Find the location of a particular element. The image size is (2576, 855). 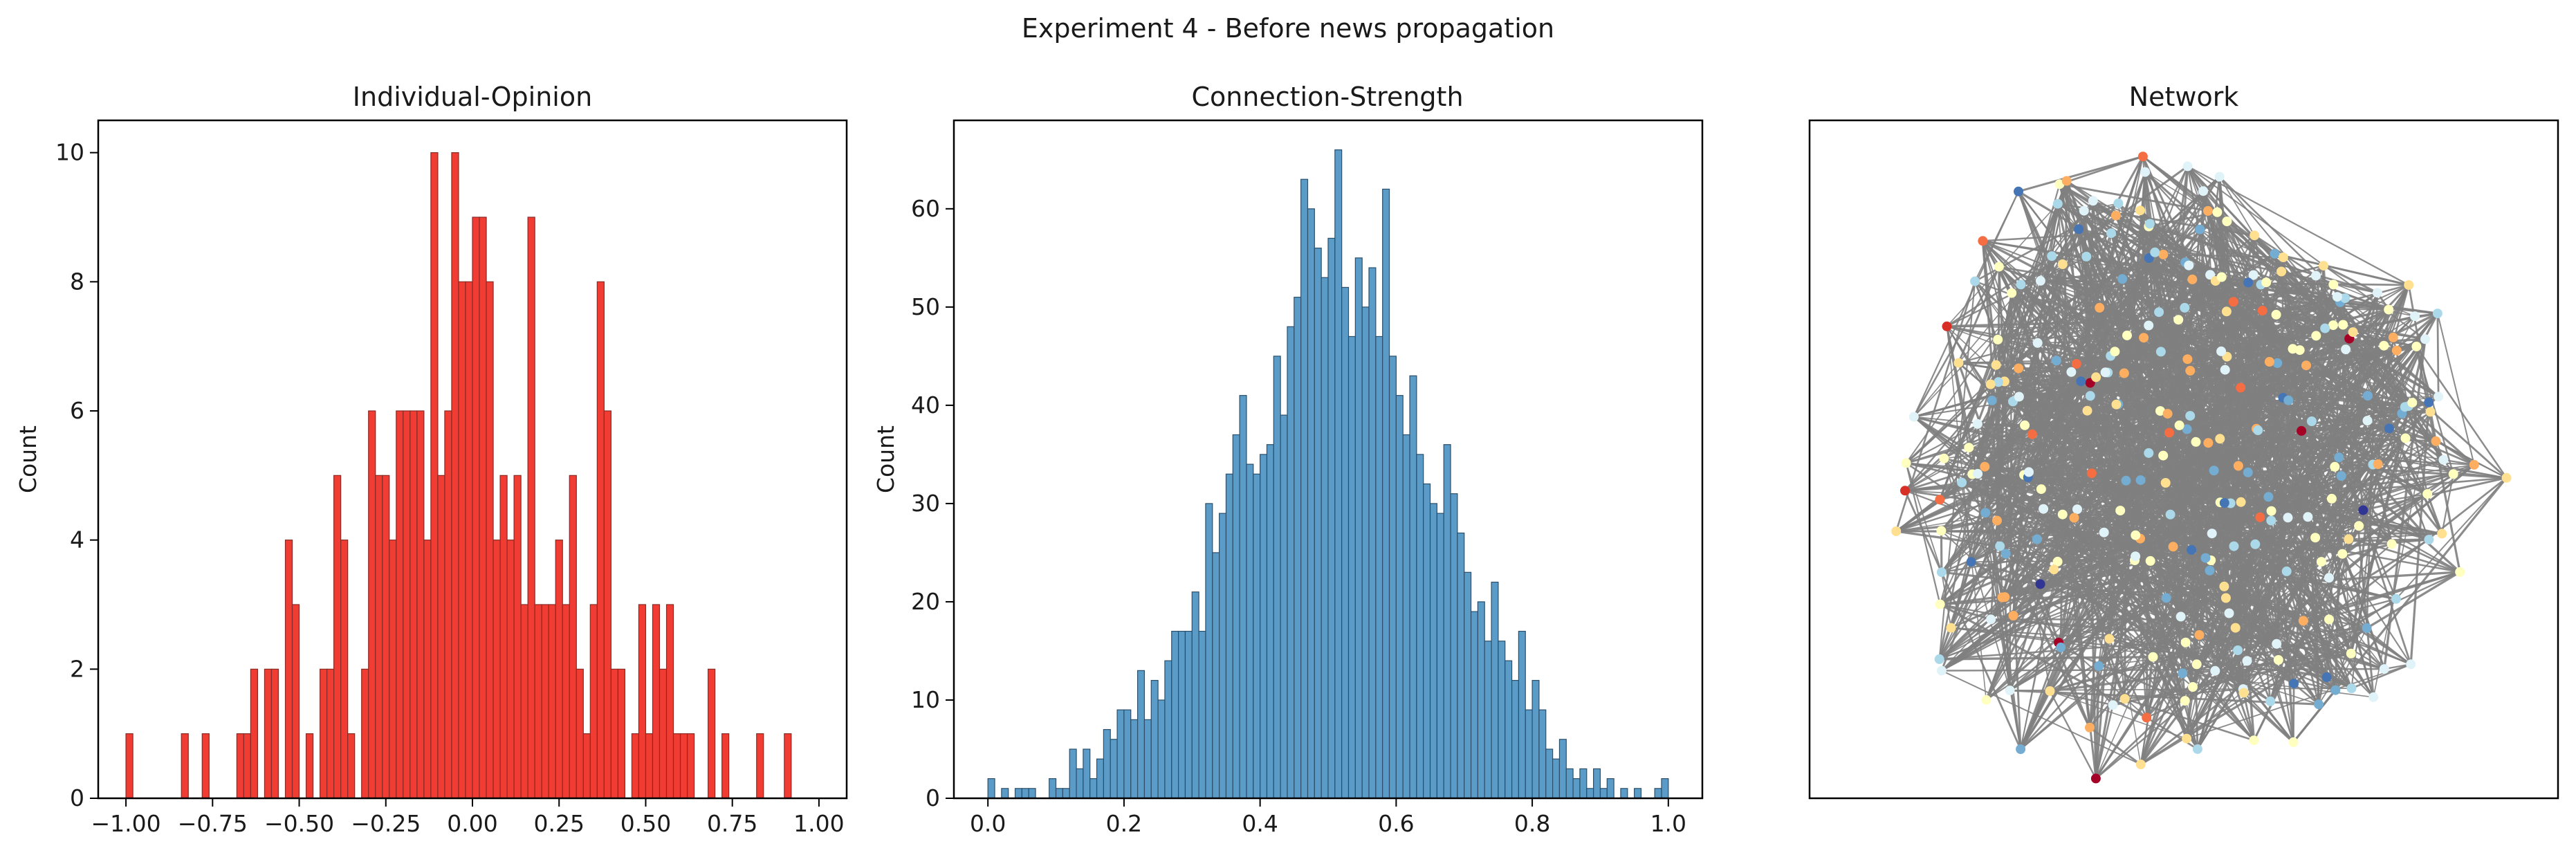

x-tick-label: 0.2 is located at coordinates (1124, 824).